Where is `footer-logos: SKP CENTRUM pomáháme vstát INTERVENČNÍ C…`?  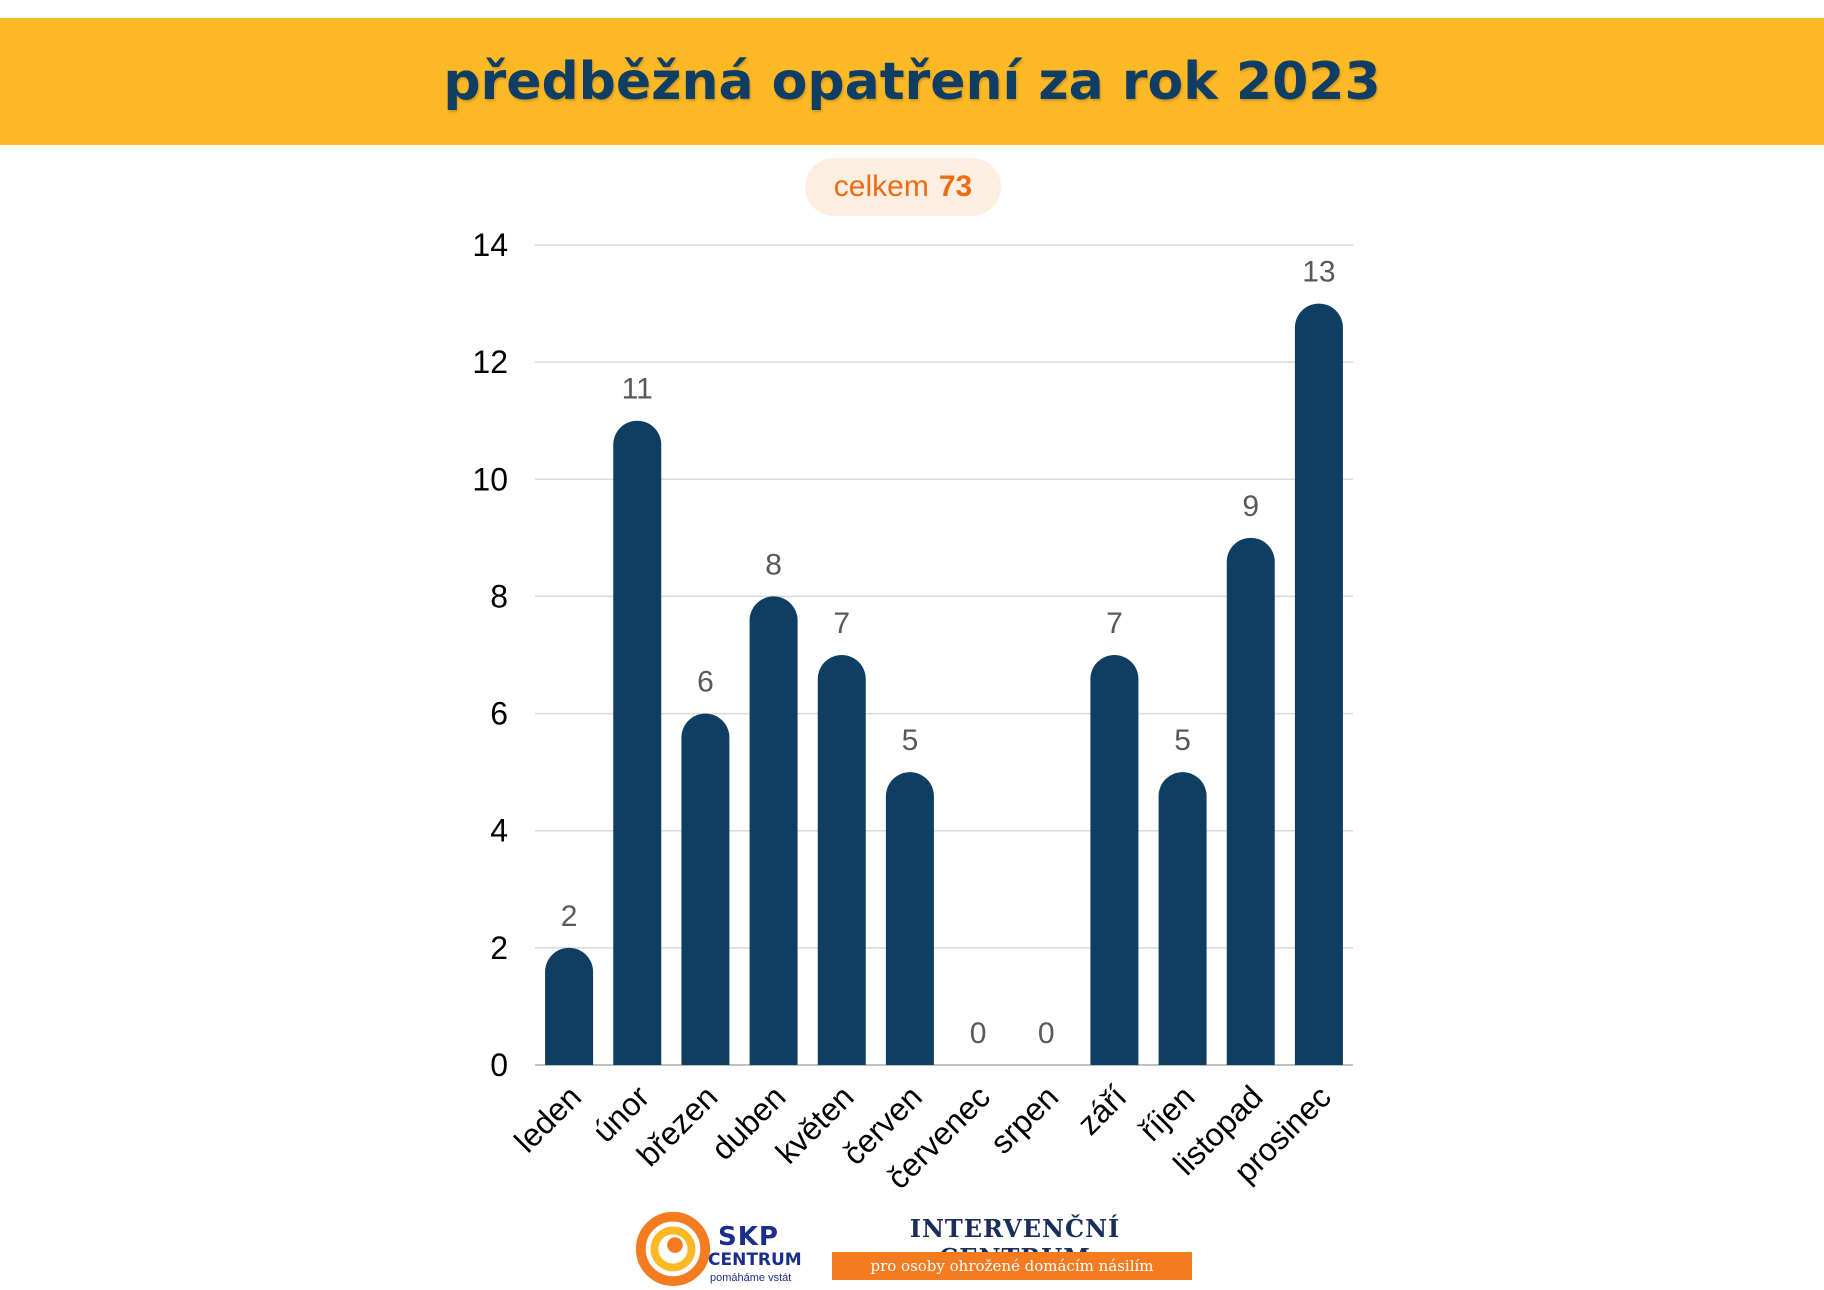
footer-logos: SKP CENTRUM pomáháme vstát INTERVENČNÍ C… is located at coordinates (915, 1247).